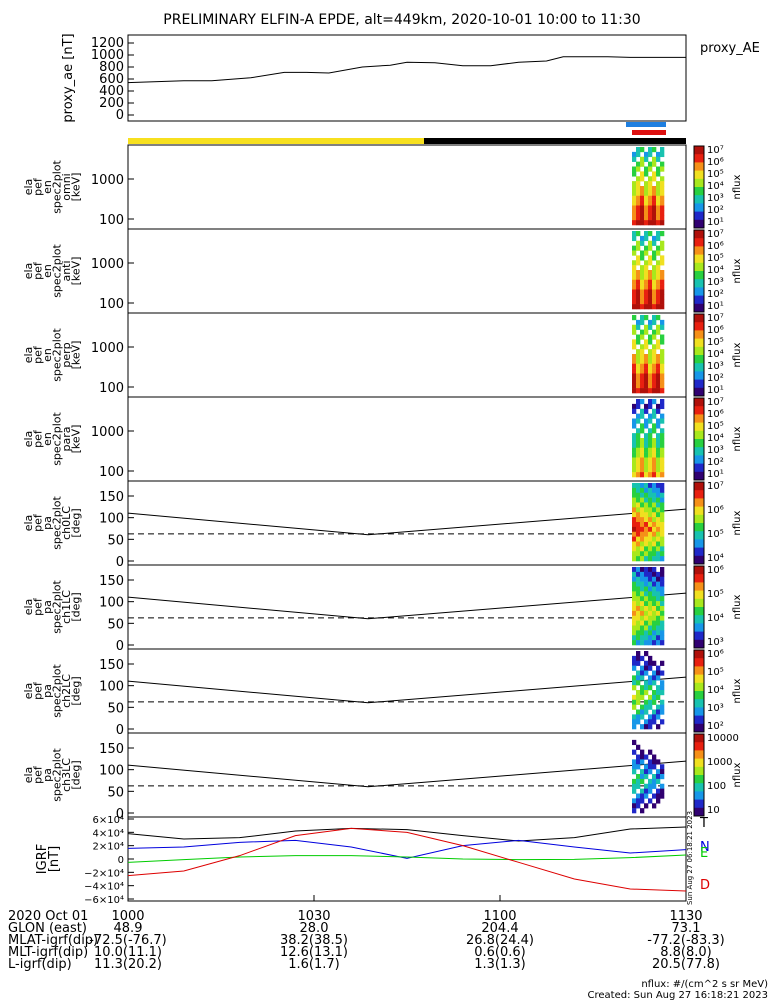 Image resolution: width=775 pixels, height=1004 pixels. I want to click on colorbar-tick-label: 10², so click(715, 210).